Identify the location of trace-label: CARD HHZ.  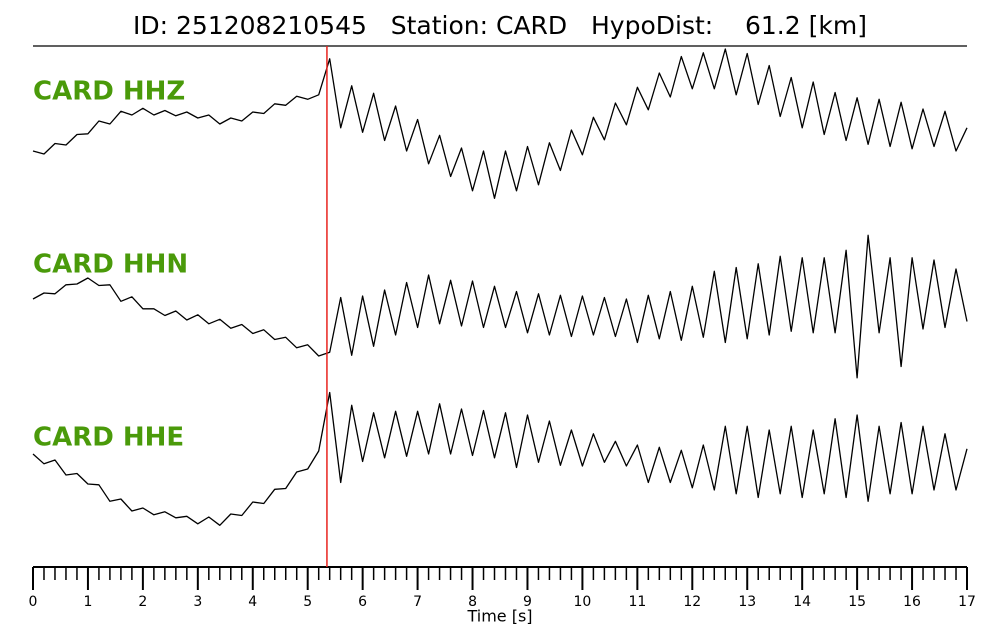
(109, 92).